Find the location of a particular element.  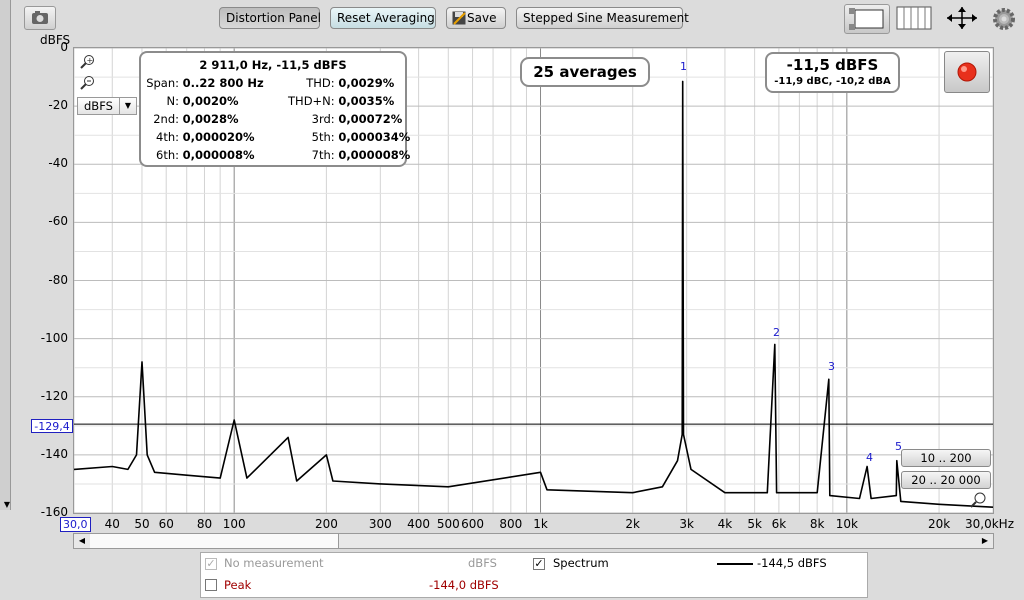

x-tick-label: 30,0kHz is located at coordinates (989, 524).